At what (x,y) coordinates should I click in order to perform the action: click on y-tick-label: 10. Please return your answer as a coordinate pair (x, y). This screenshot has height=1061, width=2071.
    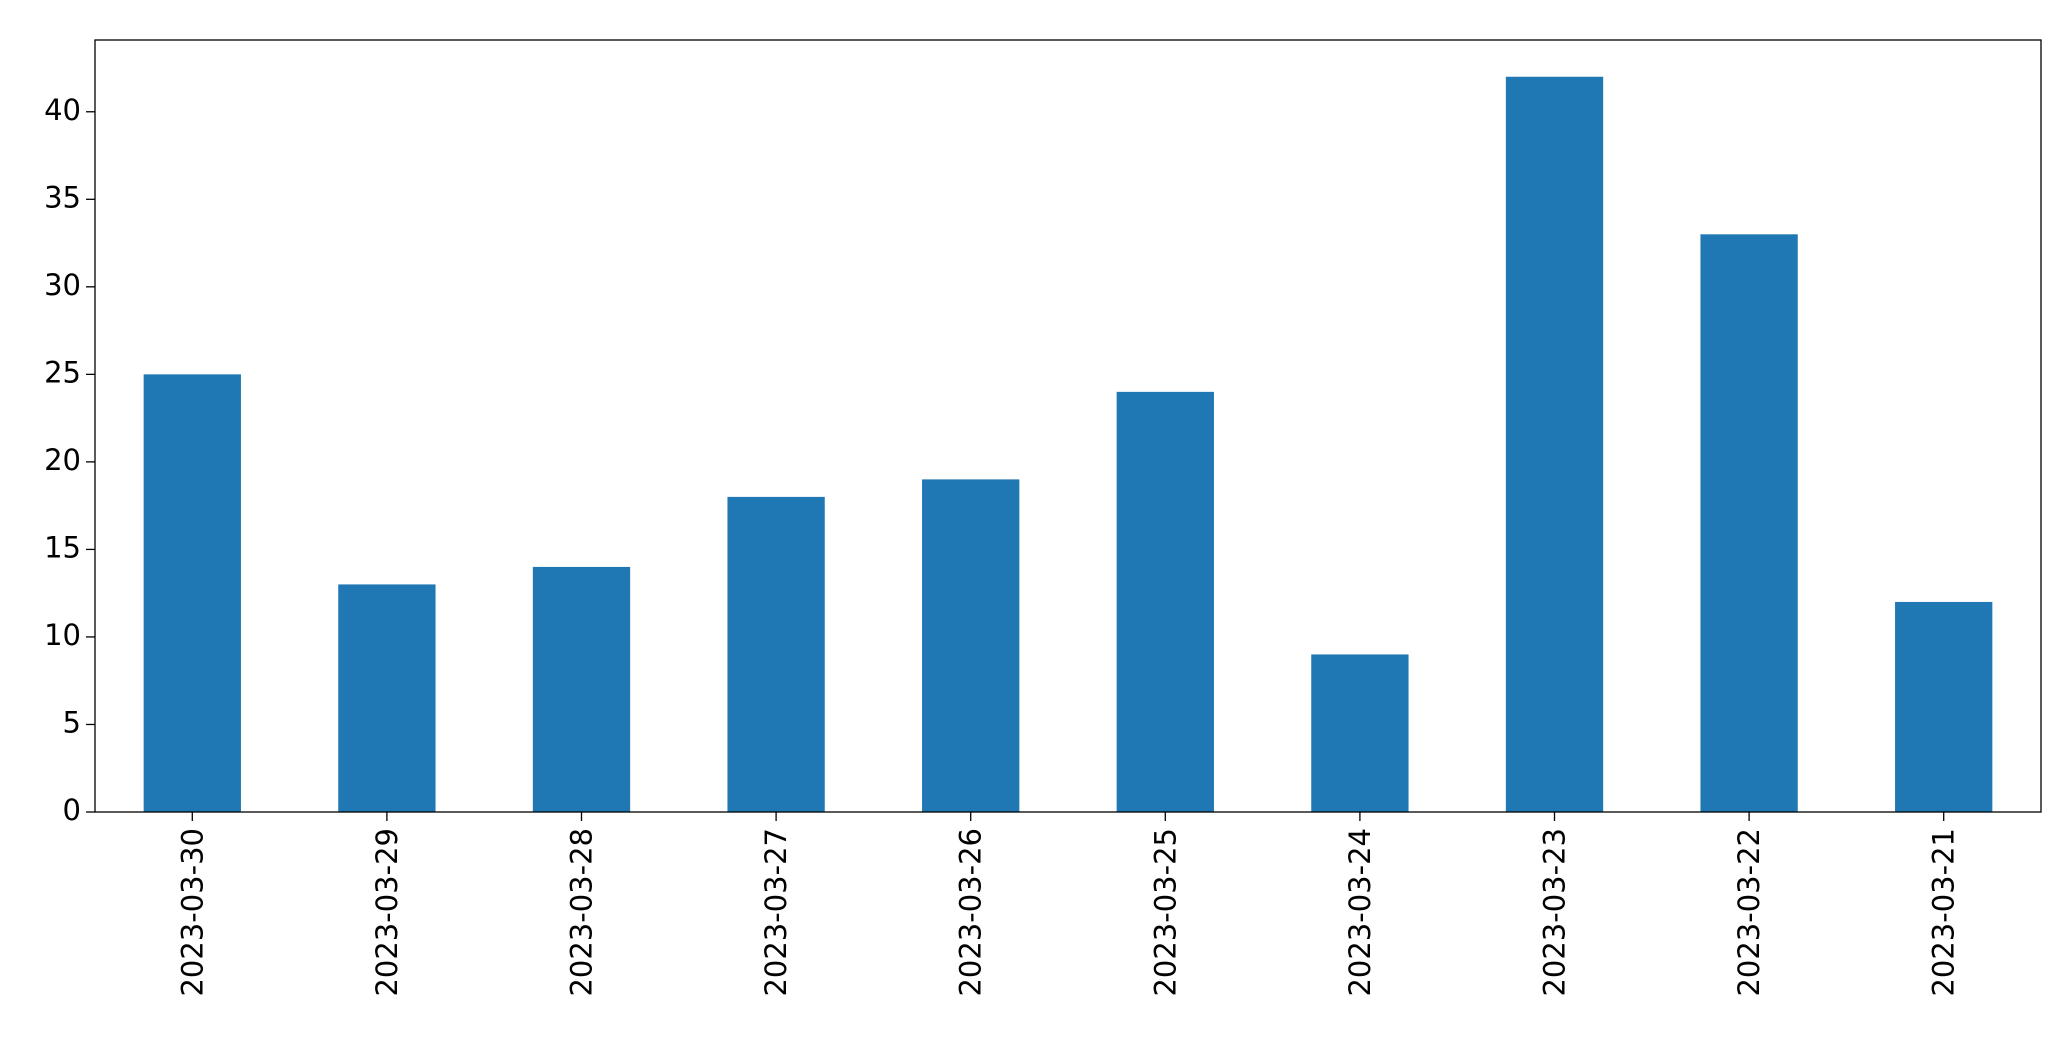
    Looking at the image, I should click on (62, 635).